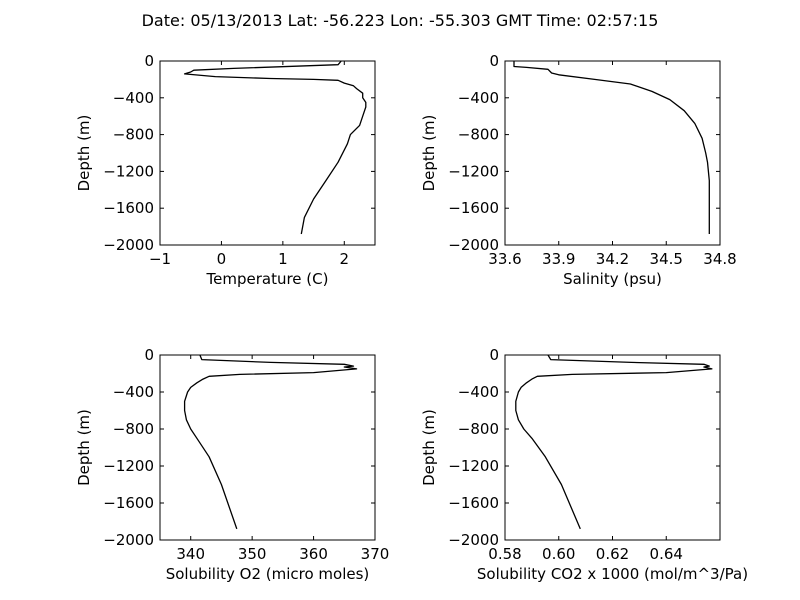 The width and height of the screenshot is (800, 600). What do you see at coordinates (504, 259) in the screenshot?
I see `x-tick-label: 33.6` at bounding box center [504, 259].